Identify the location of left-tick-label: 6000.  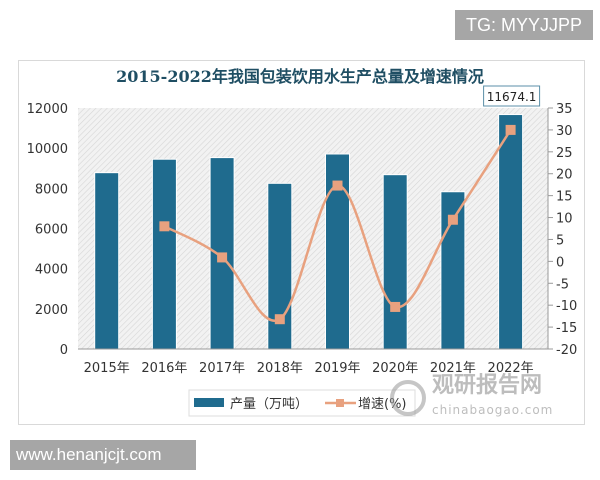
(51, 230).